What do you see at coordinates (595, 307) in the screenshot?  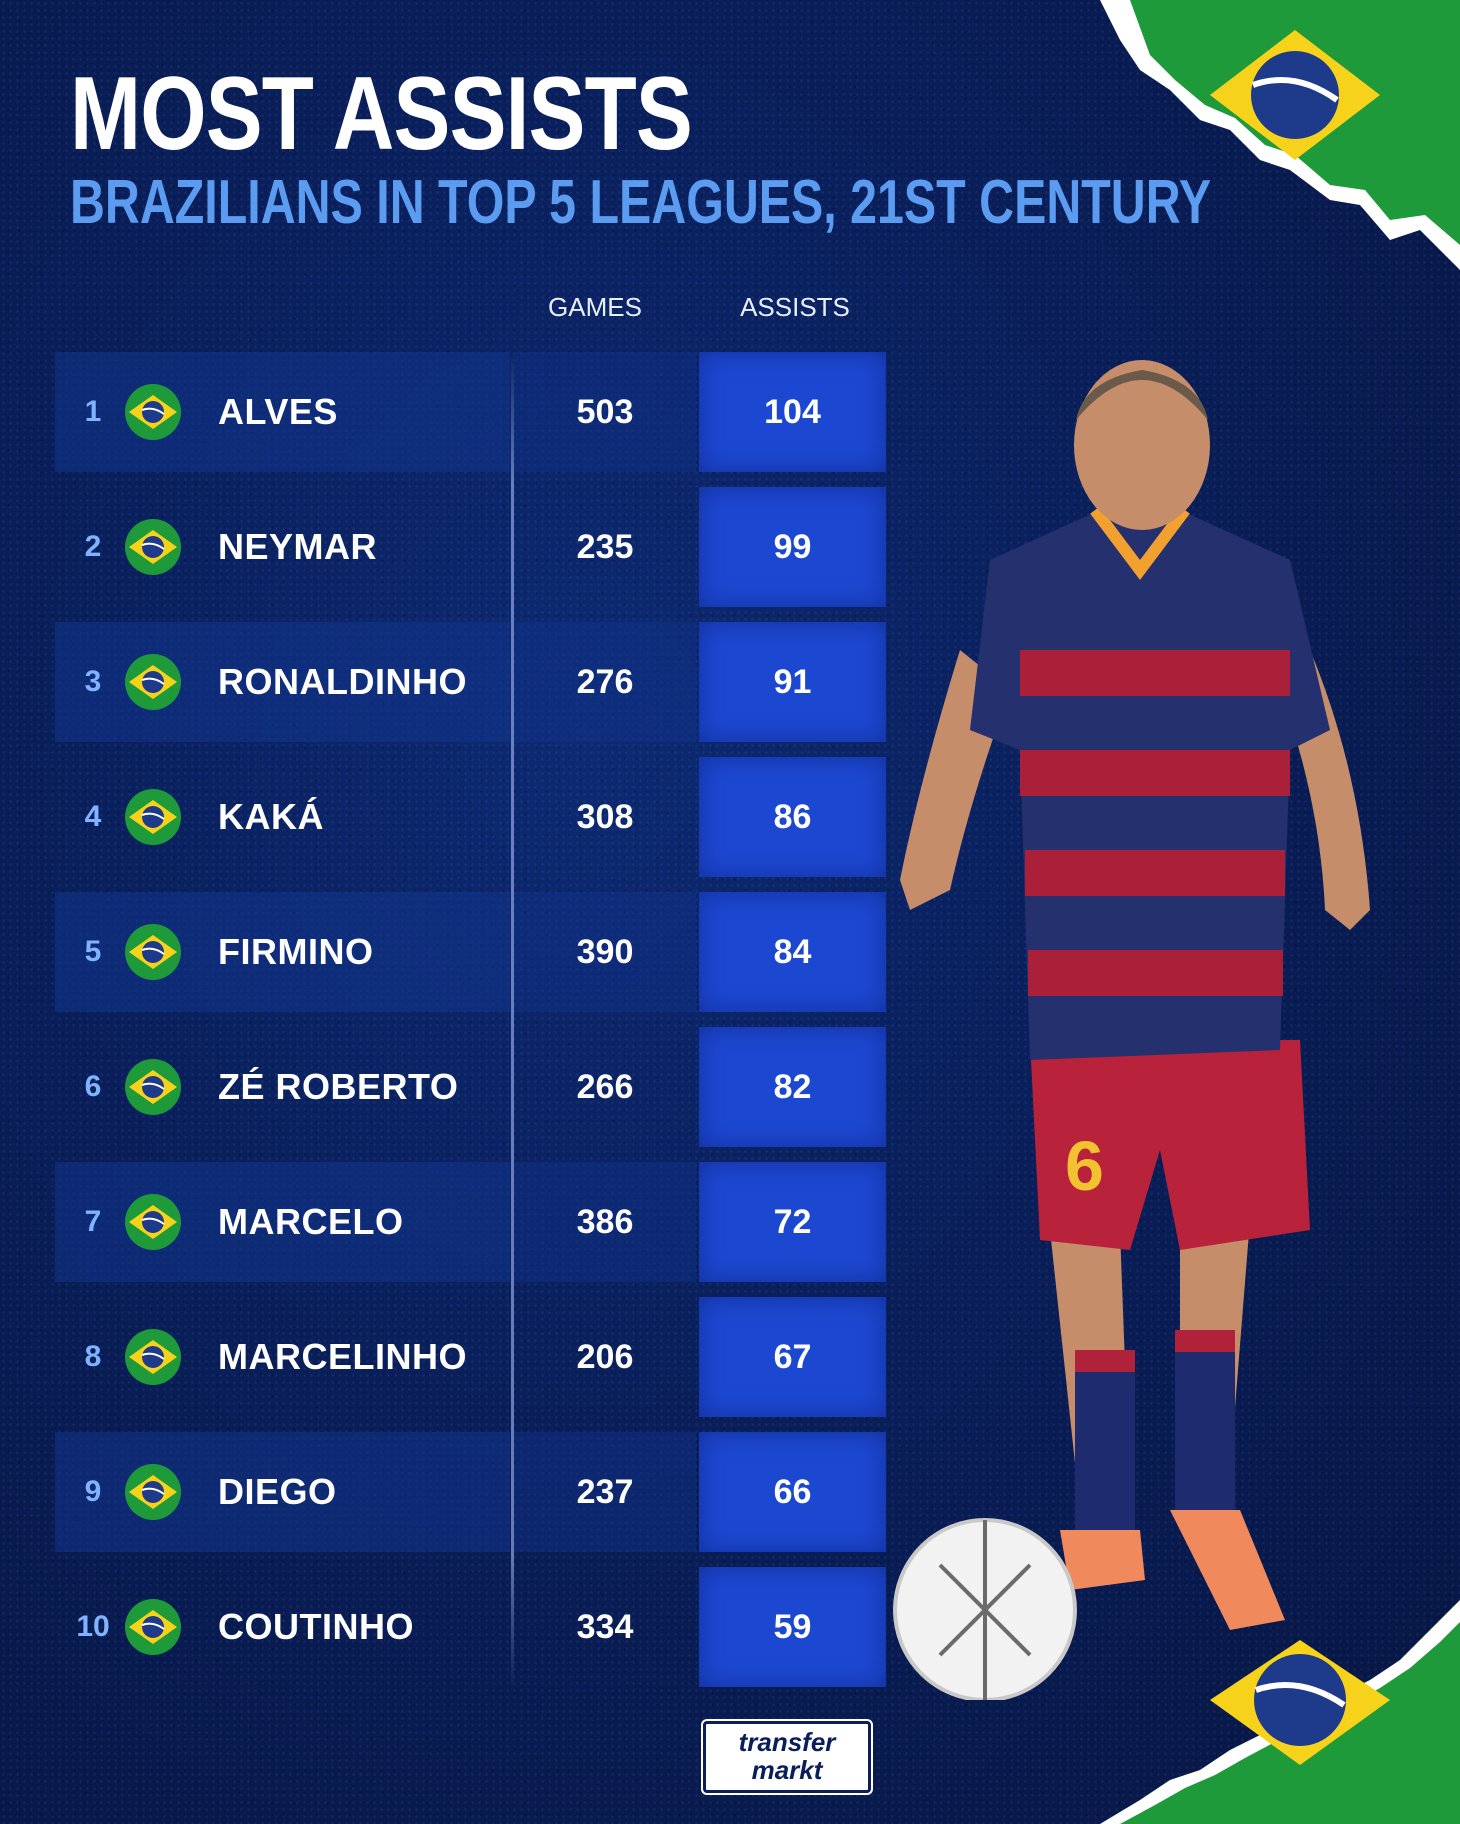 I see `games-column-header: GAMES` at bounding box center [595, 307].